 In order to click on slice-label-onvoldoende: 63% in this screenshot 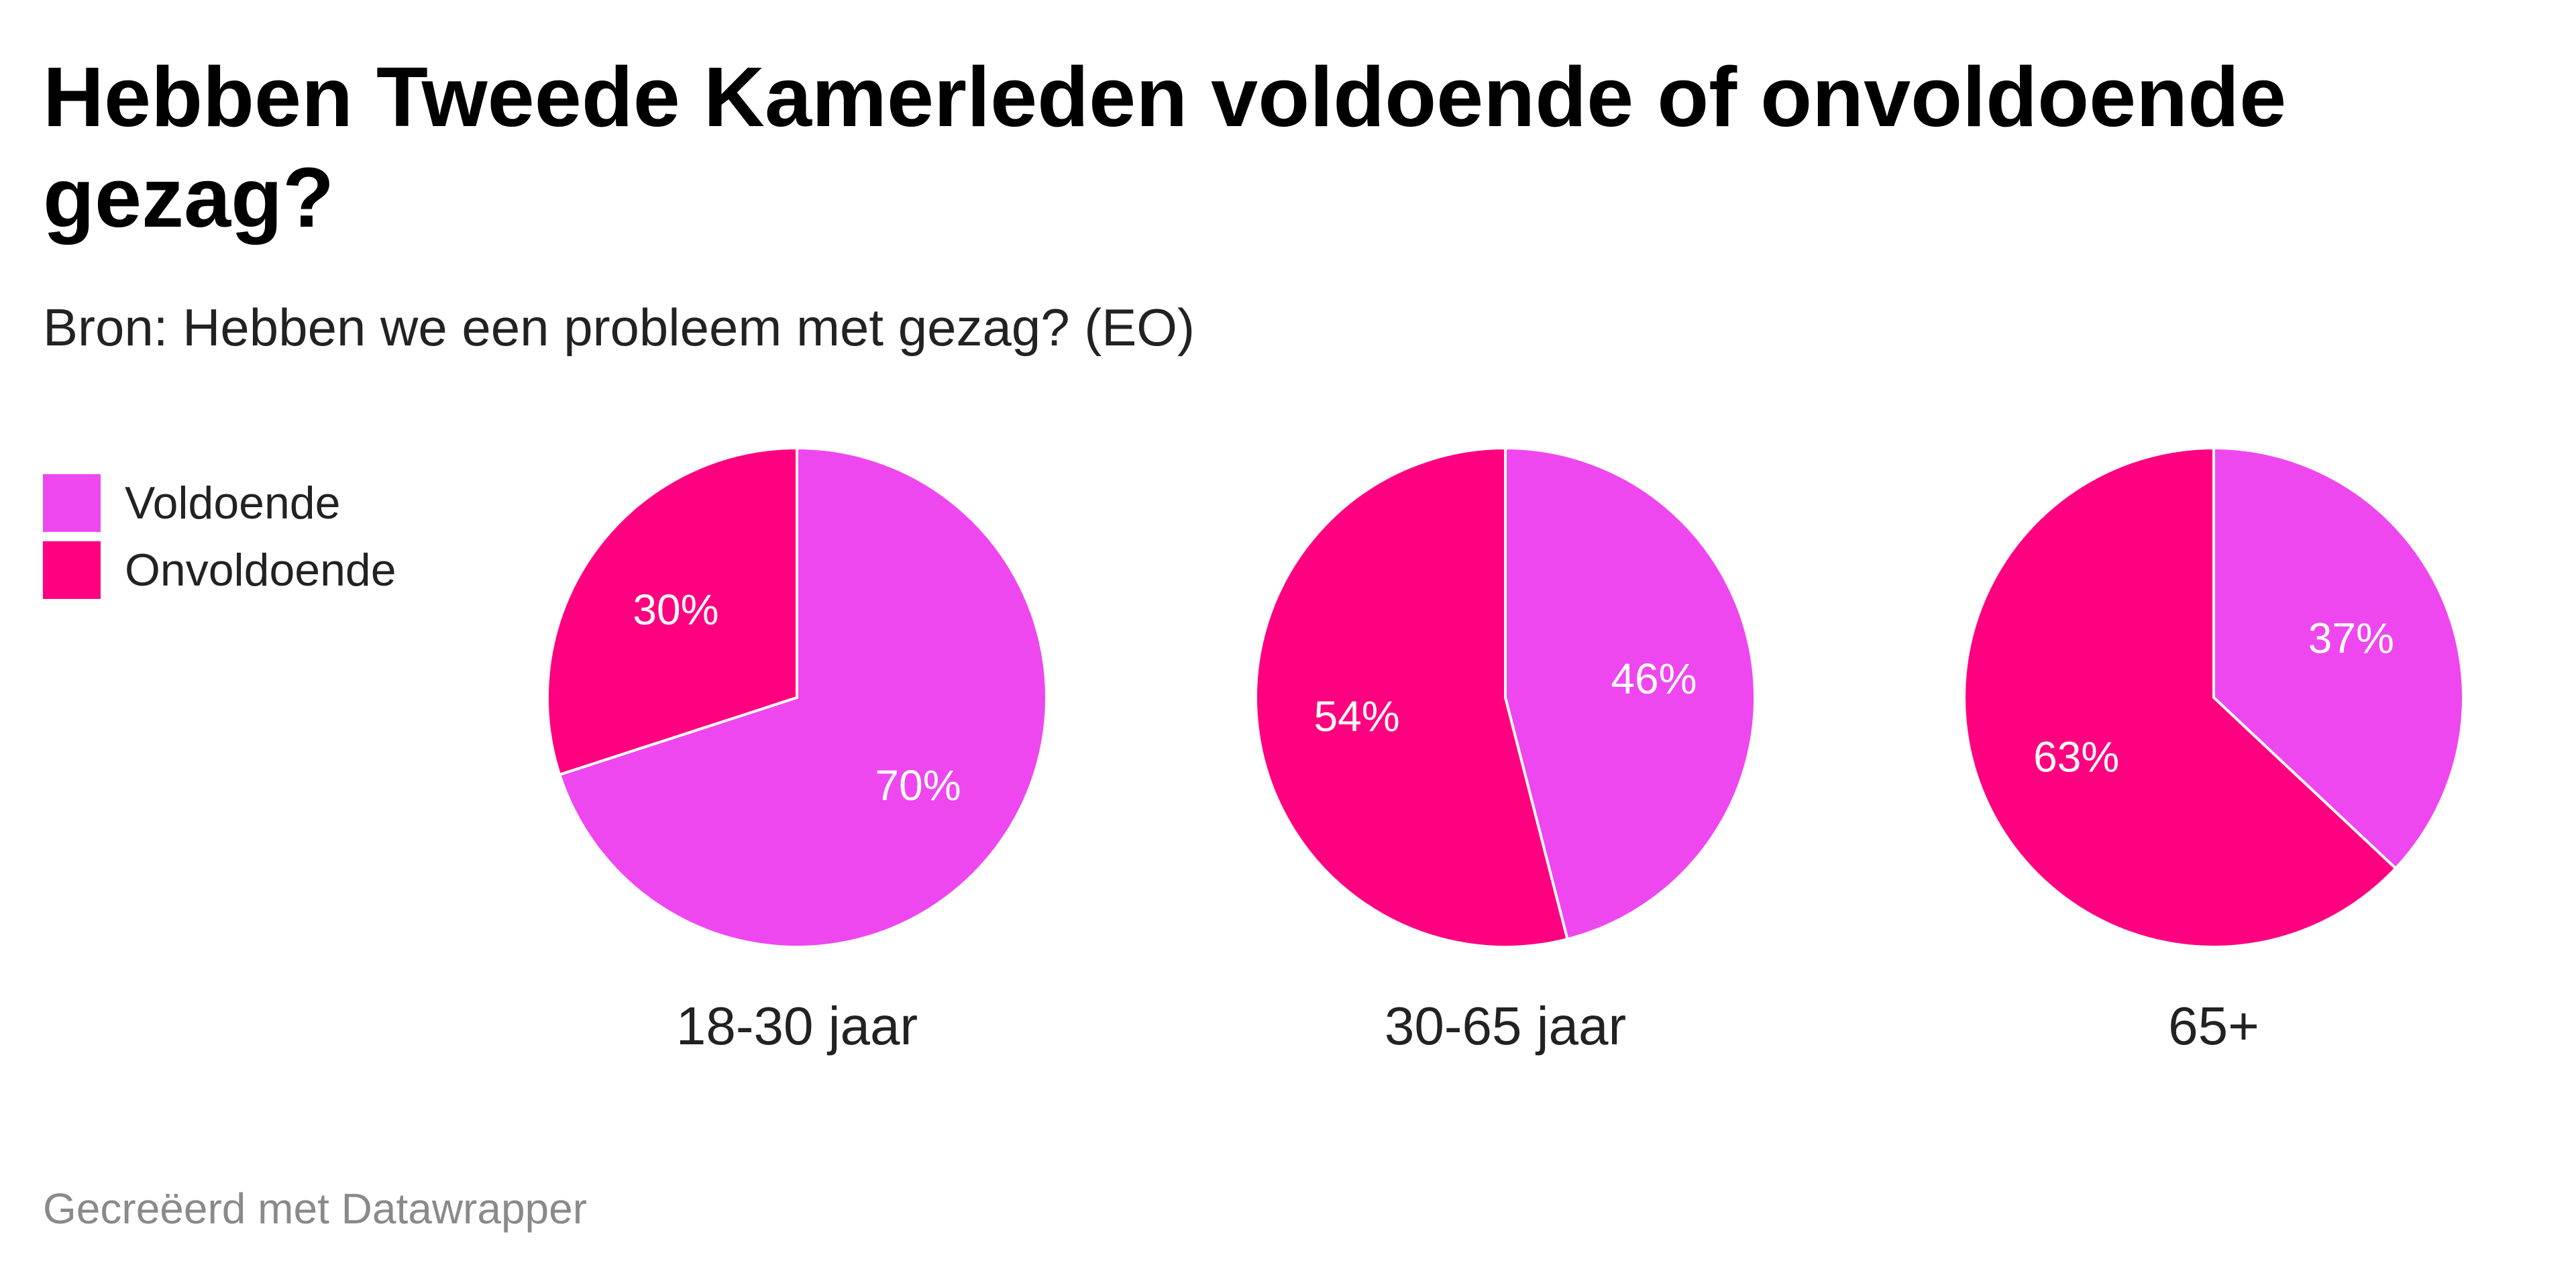, I will do `click(2076, 757)`.